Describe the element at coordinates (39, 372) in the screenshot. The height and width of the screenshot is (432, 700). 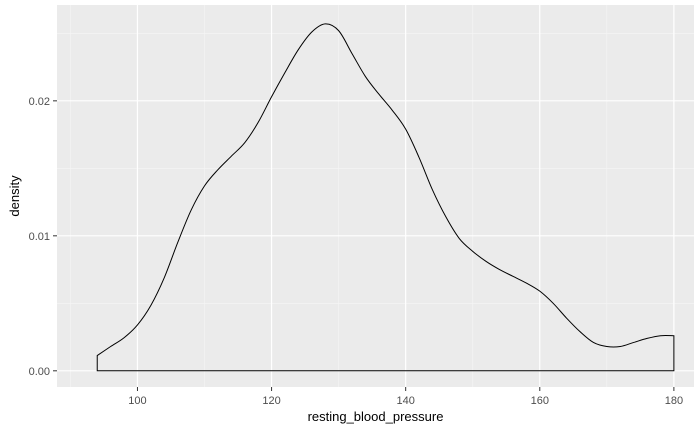
I see `y-tick-label: 0.00` at that location.